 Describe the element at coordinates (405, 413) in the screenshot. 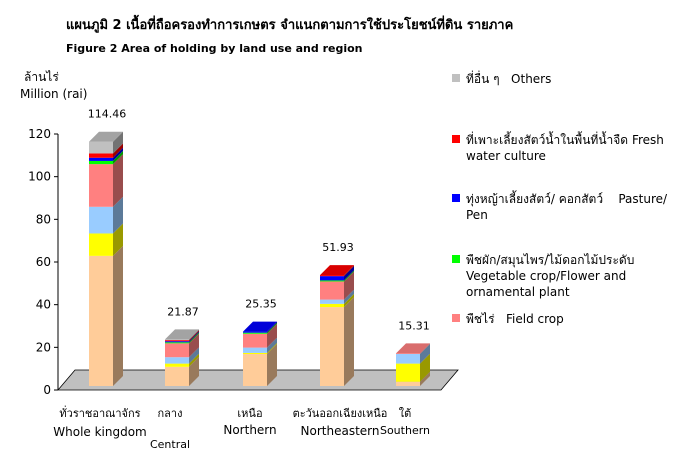

I see `category-label-thai: ใต้` at that location.